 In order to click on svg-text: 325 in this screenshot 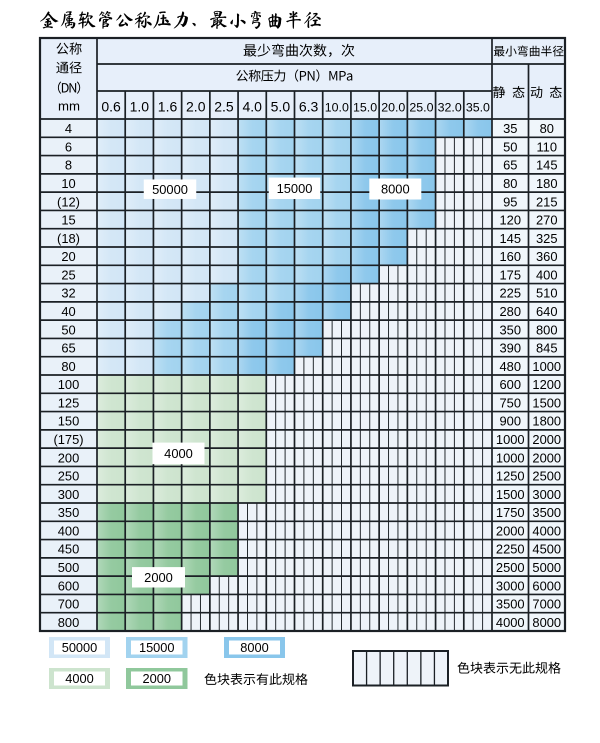, I will do `click(547, 238)`.